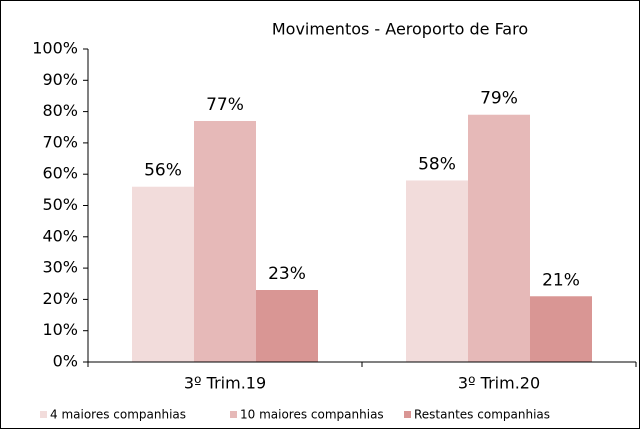 The width and height of the screenshot is (641, 430). I want to click on y-tick-label: 10%, so click(60, 329).